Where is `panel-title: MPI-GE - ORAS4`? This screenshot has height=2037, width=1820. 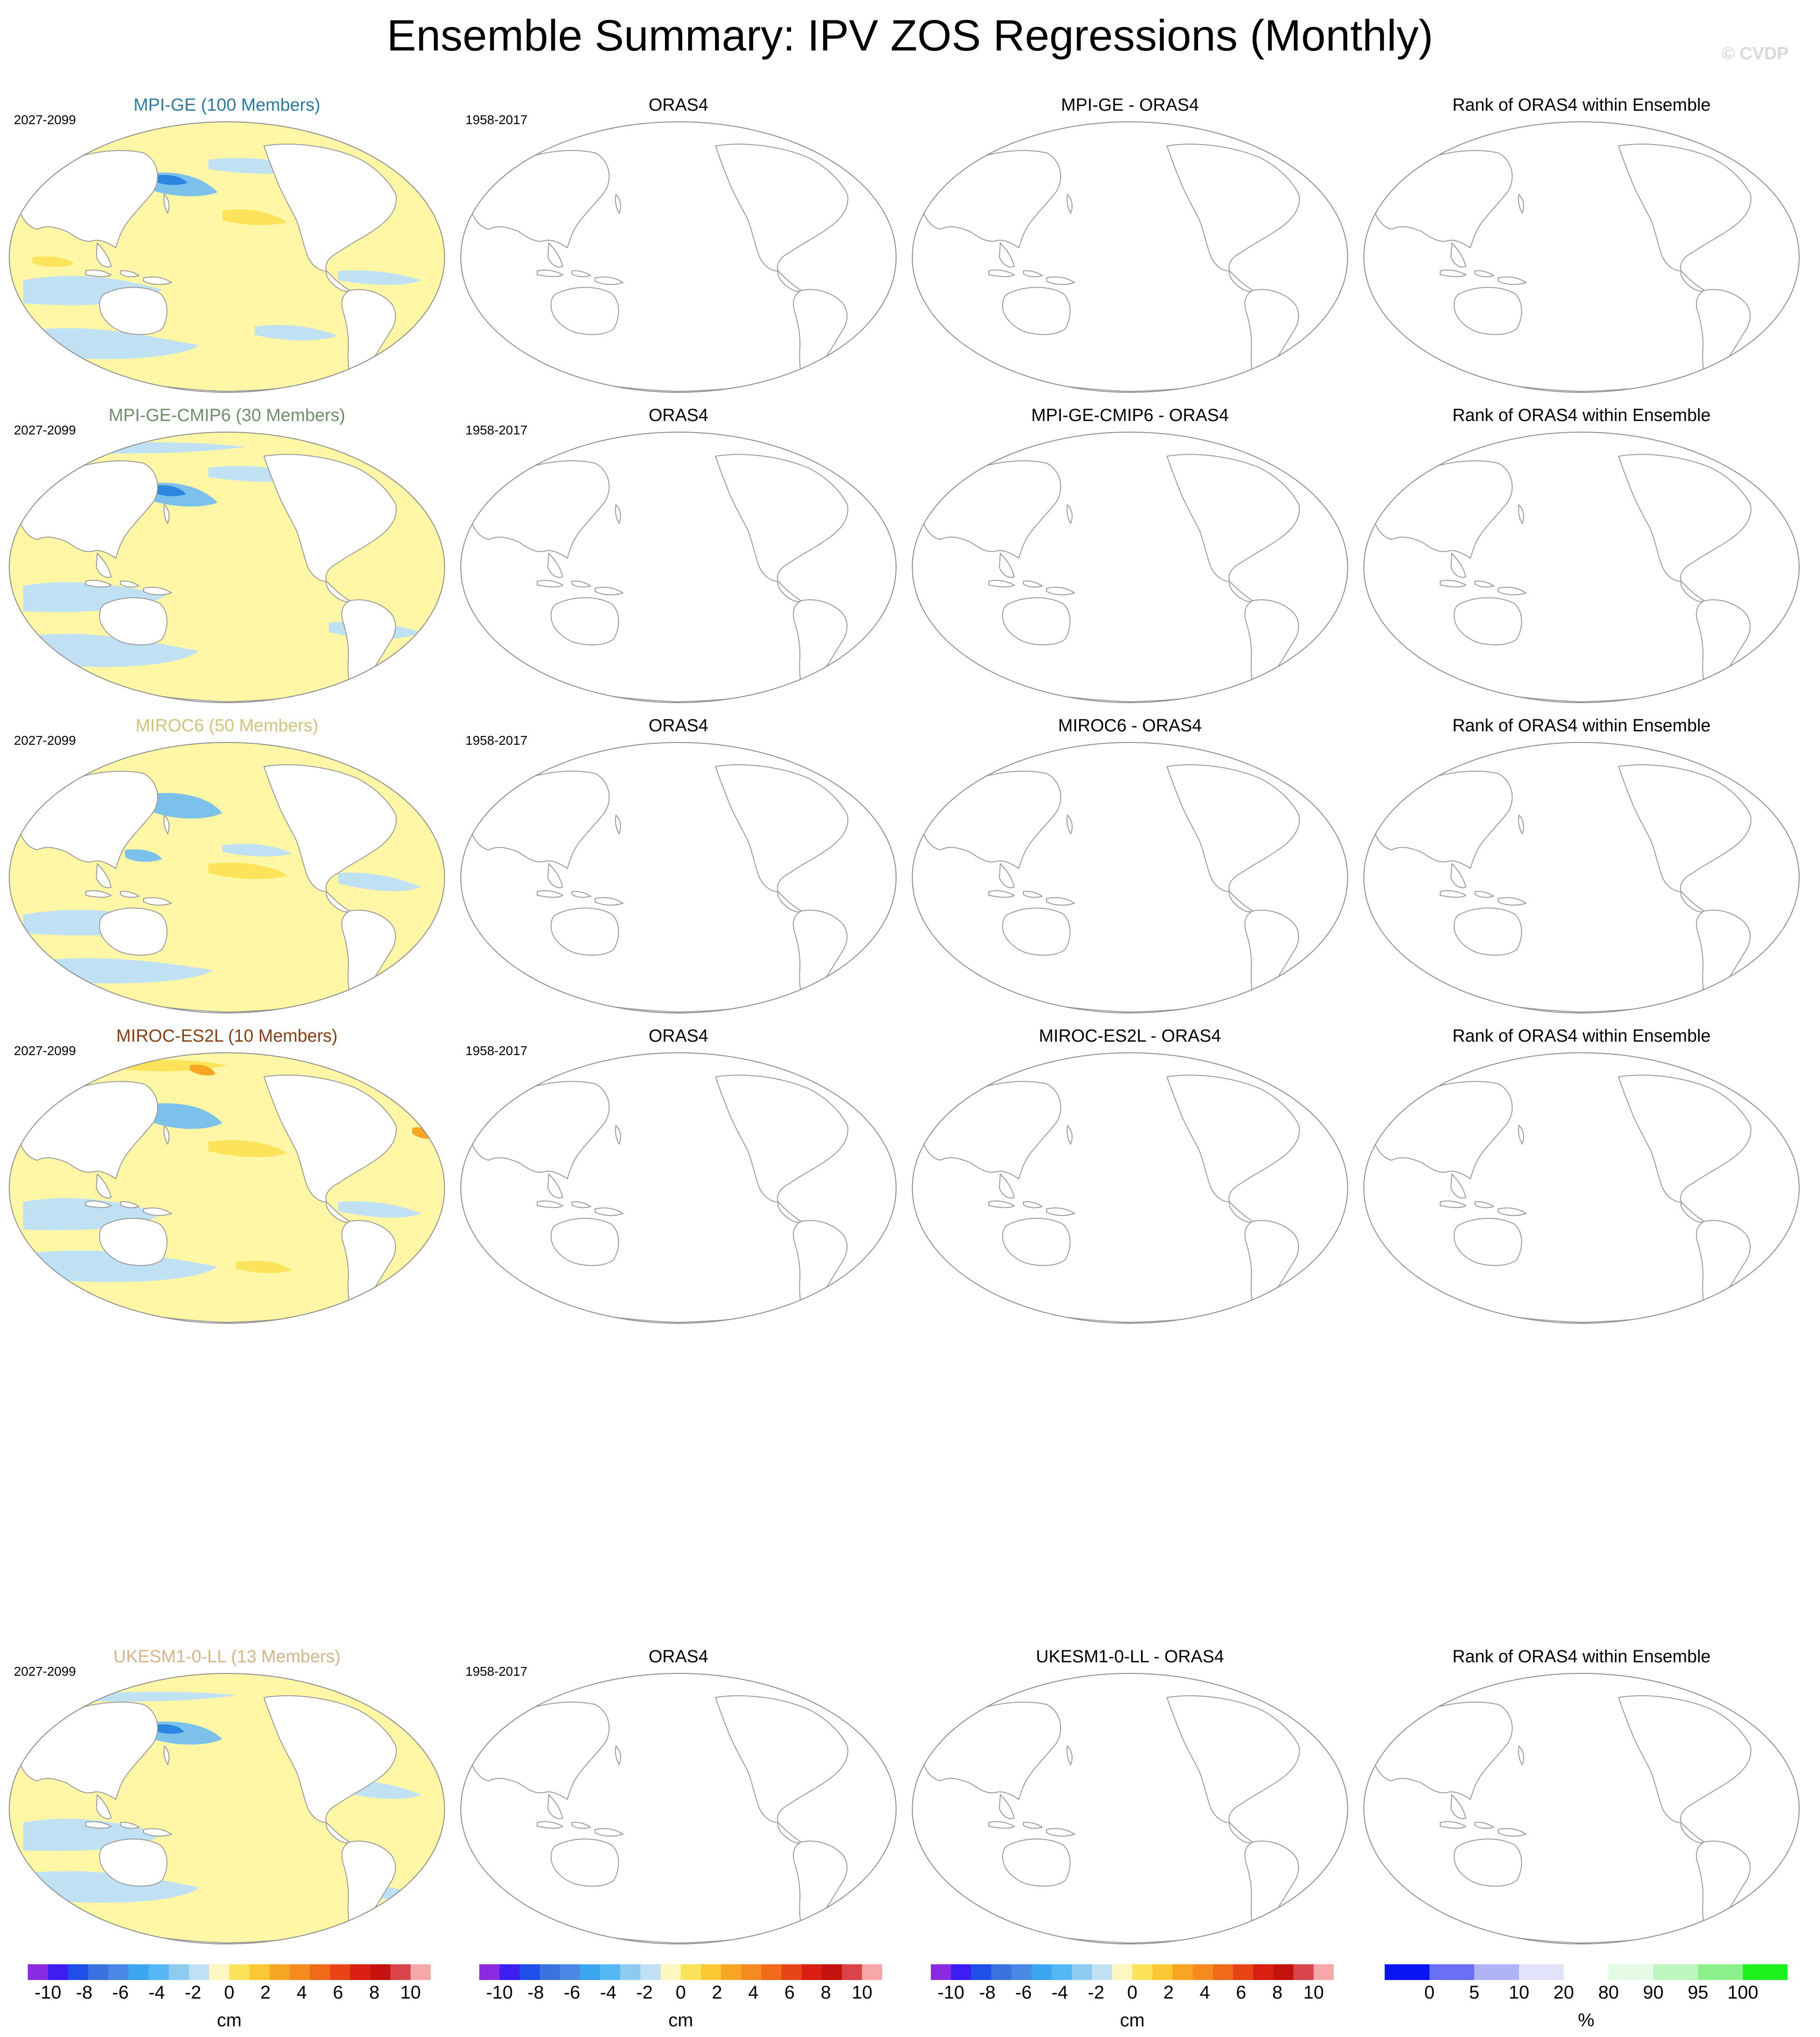
panel-title: MPI-GE - ORAS4 is located at coordinates (1130, 105).